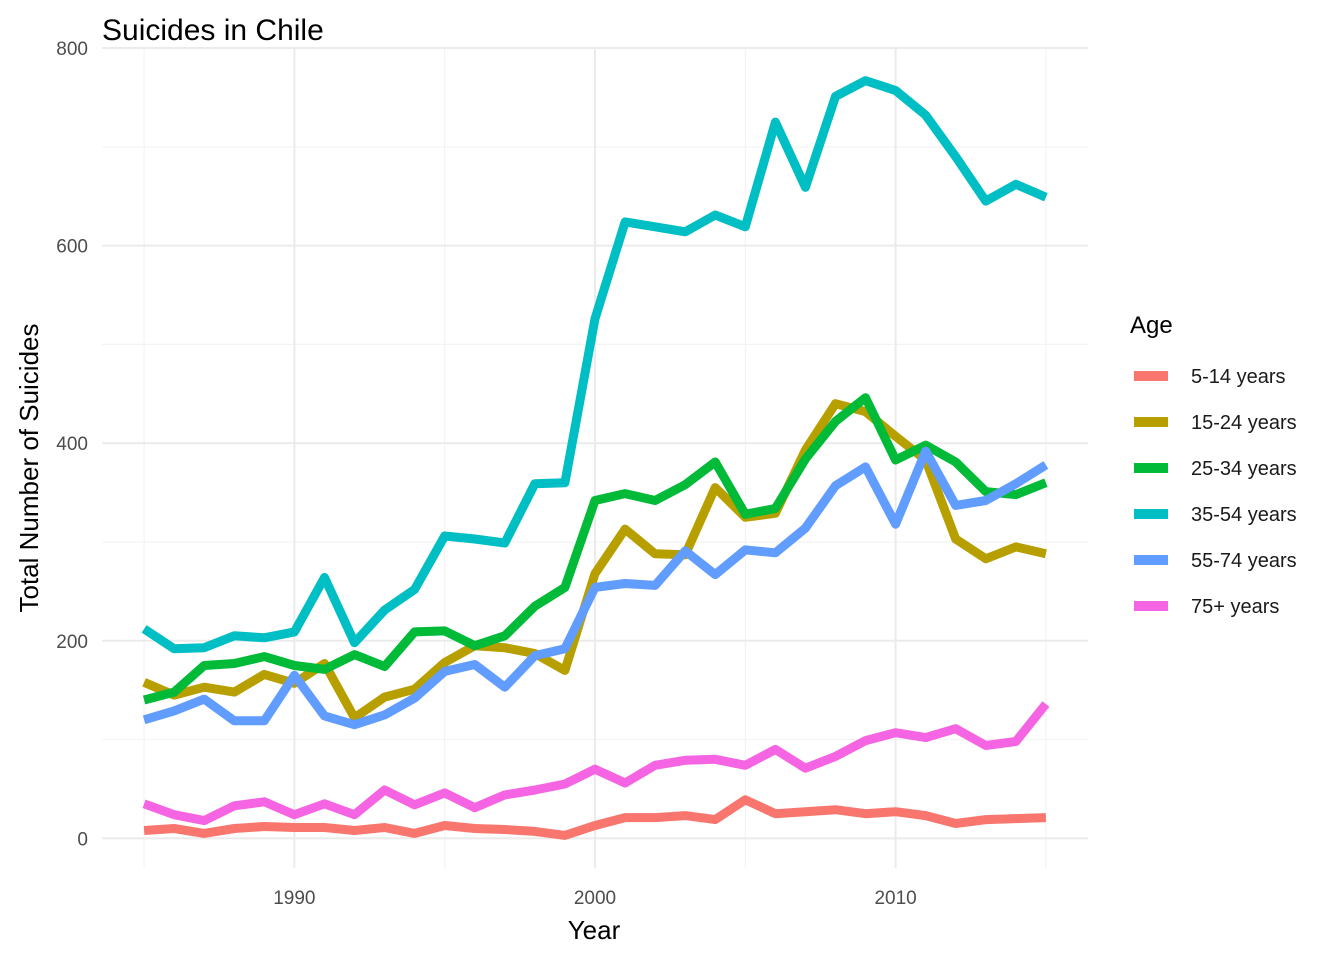 Image resolution: width=1344 pixels, height=960 pixels. I want to click on legend-title: Age, so click(1151, 325).